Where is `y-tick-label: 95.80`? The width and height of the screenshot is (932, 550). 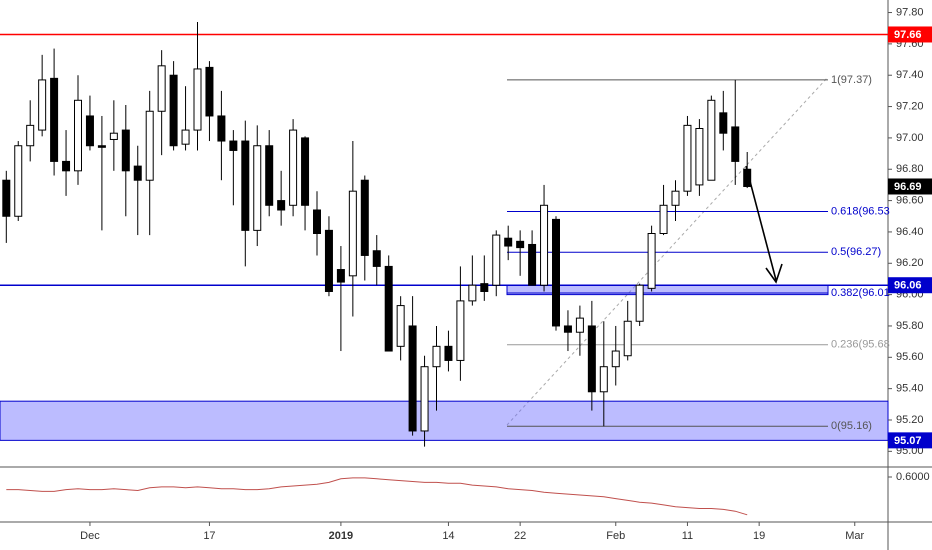
y-tick-label: 95.80 is located at coordinates (910, 326).